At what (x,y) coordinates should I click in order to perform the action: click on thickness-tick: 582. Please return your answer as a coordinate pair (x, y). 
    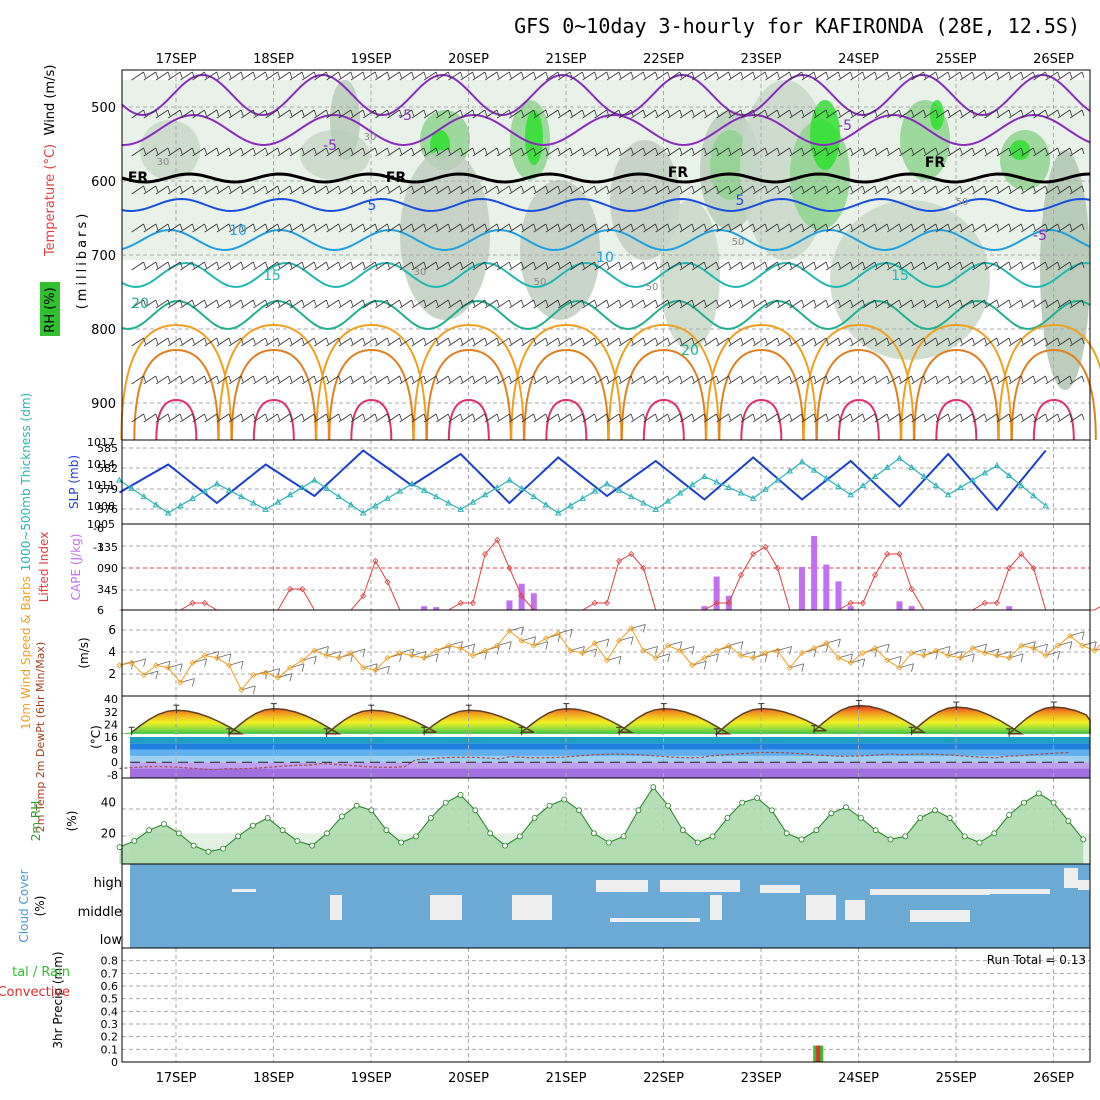
    Looking at the image, I should click on (107, 468).